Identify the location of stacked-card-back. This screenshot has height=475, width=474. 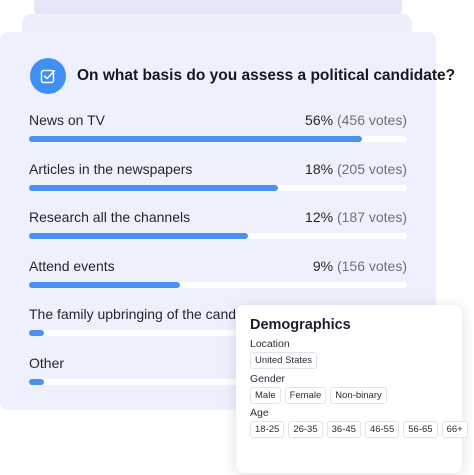
(218, 9).